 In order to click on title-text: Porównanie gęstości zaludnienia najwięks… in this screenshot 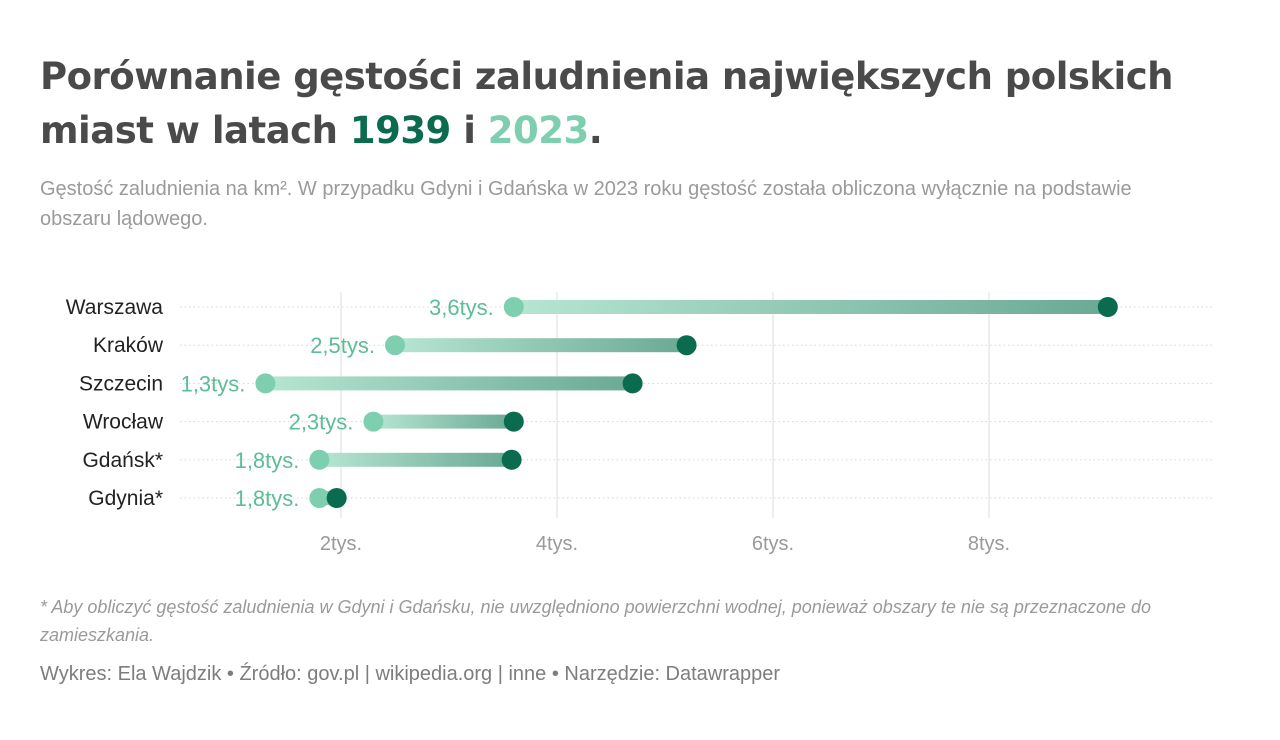, I will do `click(606, 103)`.